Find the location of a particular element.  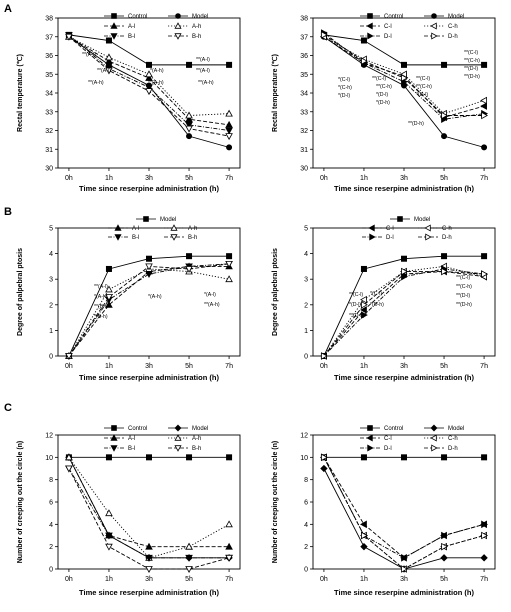

significance-annotation: *(D-l) is located at coordinates (344, 96).